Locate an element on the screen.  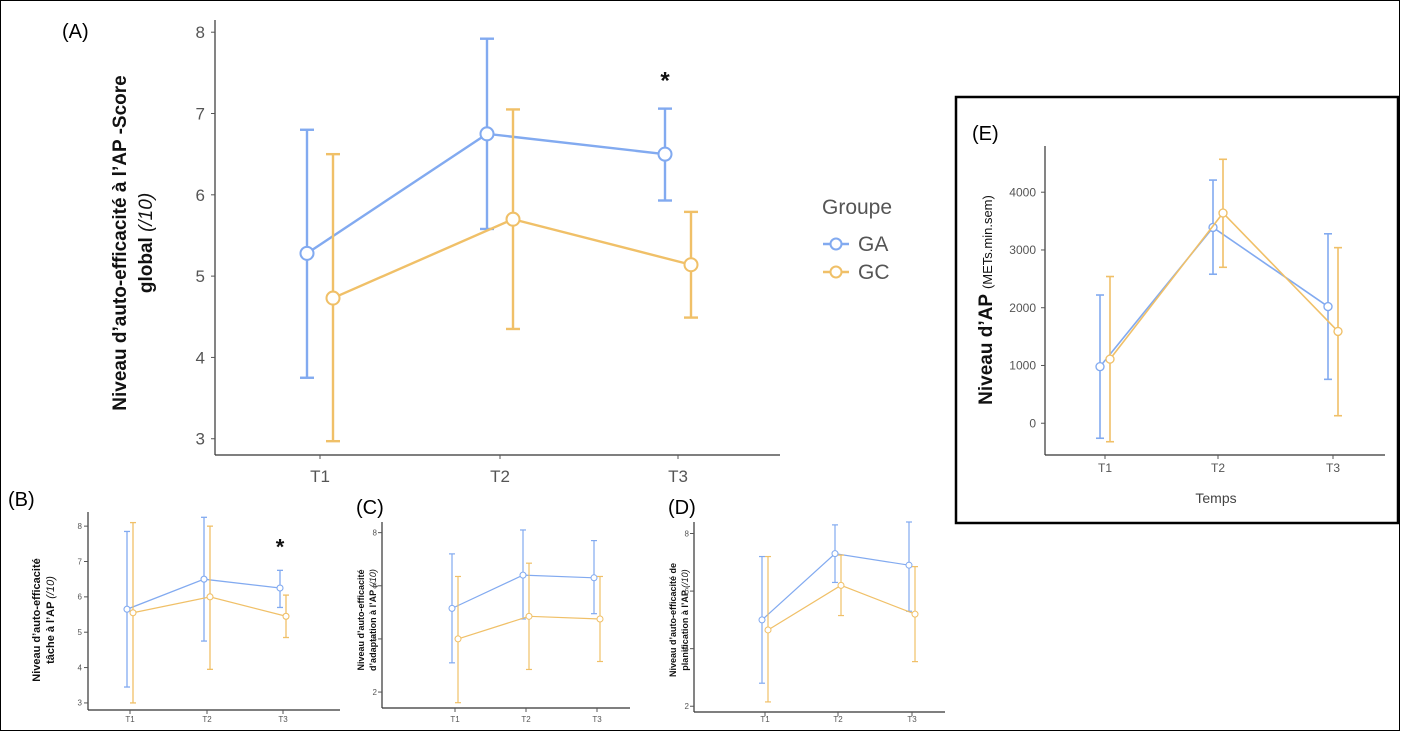
panel-e-chart: 0 1000 2000 3000 4000 T1 T2 T3 is located at coordinates (1197, 310).